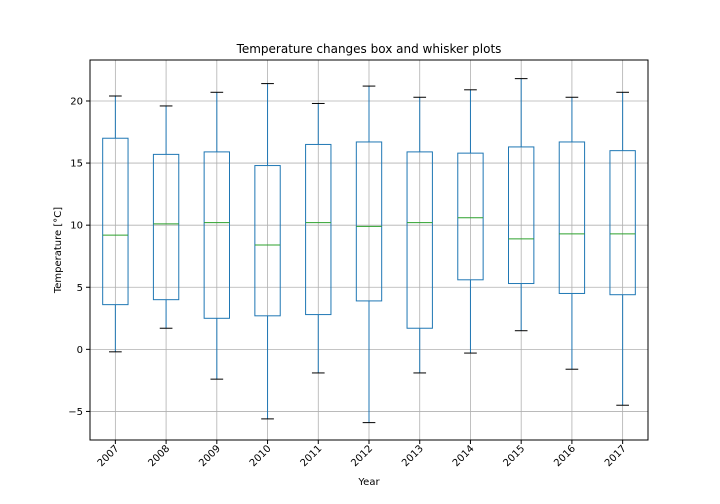 This screenshot has height=504, width=720. Describe the element at coordinates (76, 101) in the screenshot. I see `y-tick-label: 20` at that location.